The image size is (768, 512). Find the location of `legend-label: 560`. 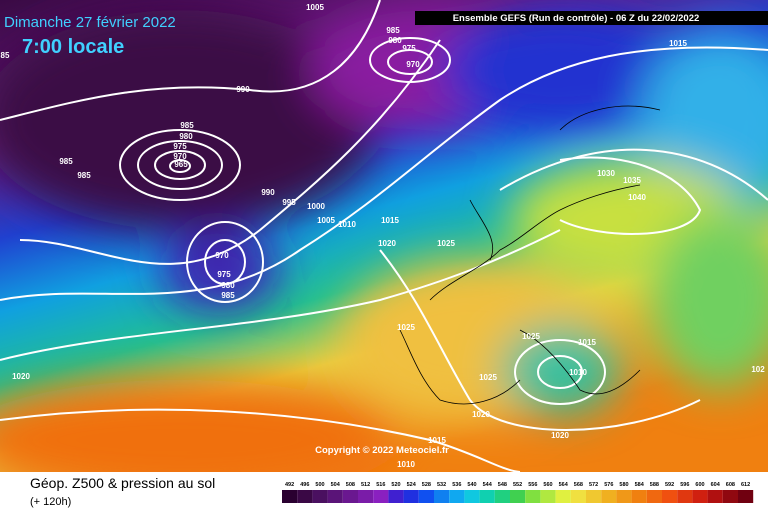

legend-label: 560 is located at coordinates (547, 485).